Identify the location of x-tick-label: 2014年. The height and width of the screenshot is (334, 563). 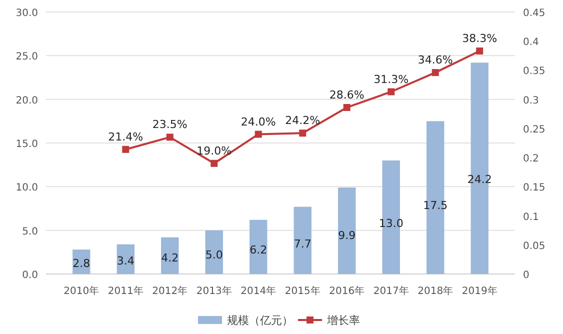
(258, 291).